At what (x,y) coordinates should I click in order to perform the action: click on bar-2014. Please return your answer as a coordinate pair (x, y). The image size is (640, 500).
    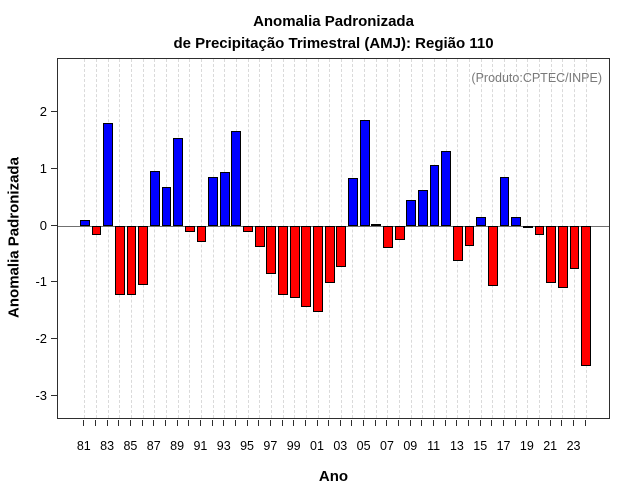
    Looking at the image, I should click on (469, 236).